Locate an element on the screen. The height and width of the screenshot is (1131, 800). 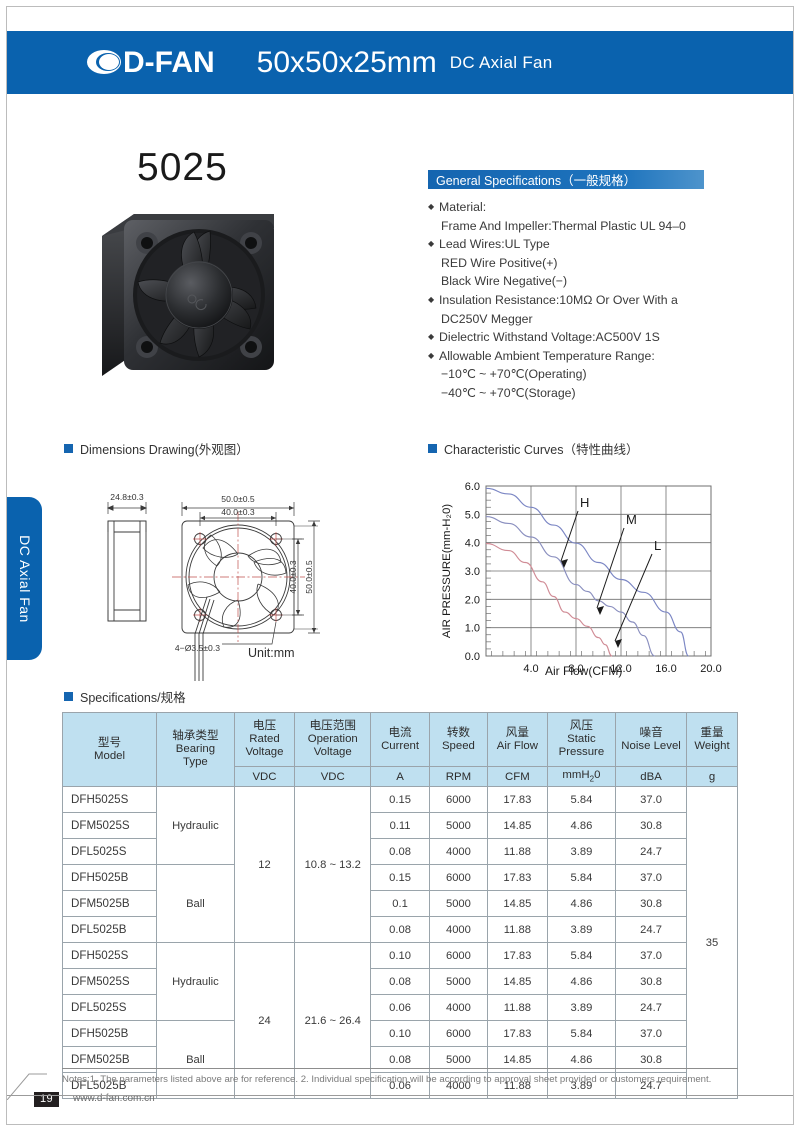
characteristic-curves-heading: Characteristic Curves（特性曲线） is located at coordinates (533, 448).